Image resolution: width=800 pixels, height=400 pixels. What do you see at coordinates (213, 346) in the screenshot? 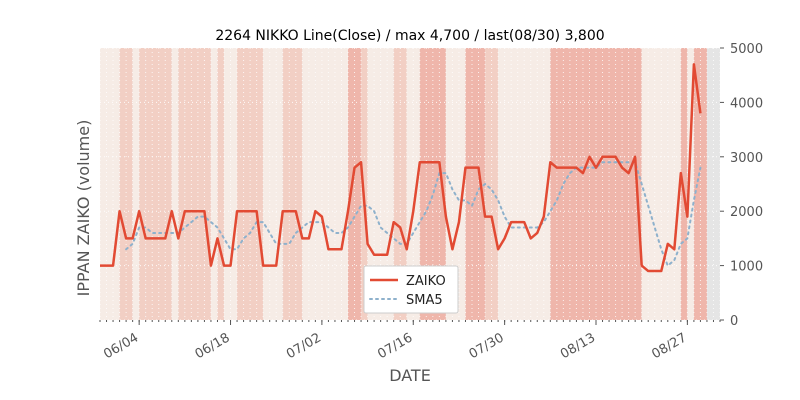
I see `x-tick-label: 06/18` at bounding box center [213, 346].